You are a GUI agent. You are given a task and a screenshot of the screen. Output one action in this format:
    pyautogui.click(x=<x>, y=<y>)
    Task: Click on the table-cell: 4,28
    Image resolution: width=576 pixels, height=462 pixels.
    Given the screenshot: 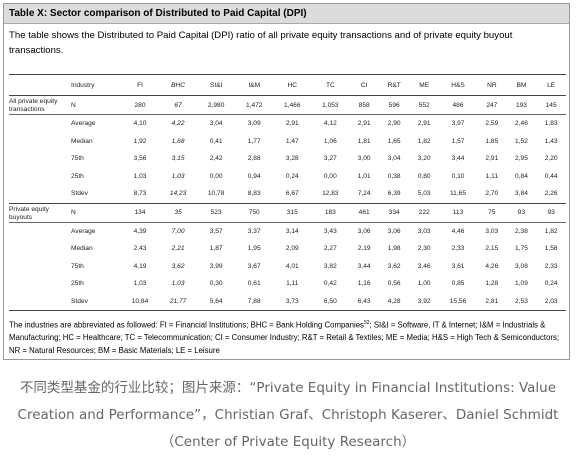 What is the action you would take?
    pyautogui.click(x=394, y=301)
    